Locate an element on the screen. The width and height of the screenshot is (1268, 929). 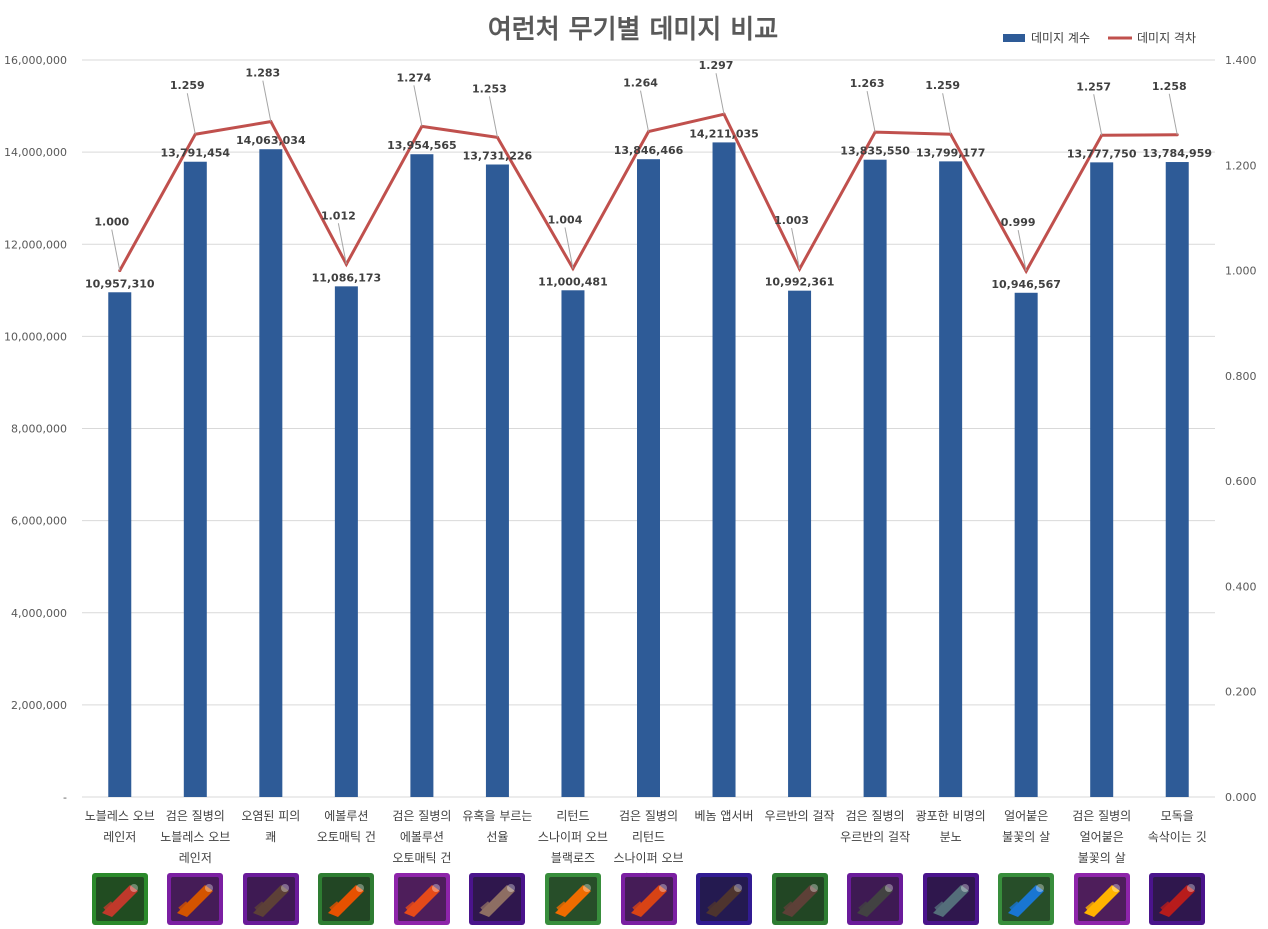
right-axis: 0.000 0.200 0.400 0.600 0.800 1.000 1.200 1.400 is located at coordinates (1241, 429).